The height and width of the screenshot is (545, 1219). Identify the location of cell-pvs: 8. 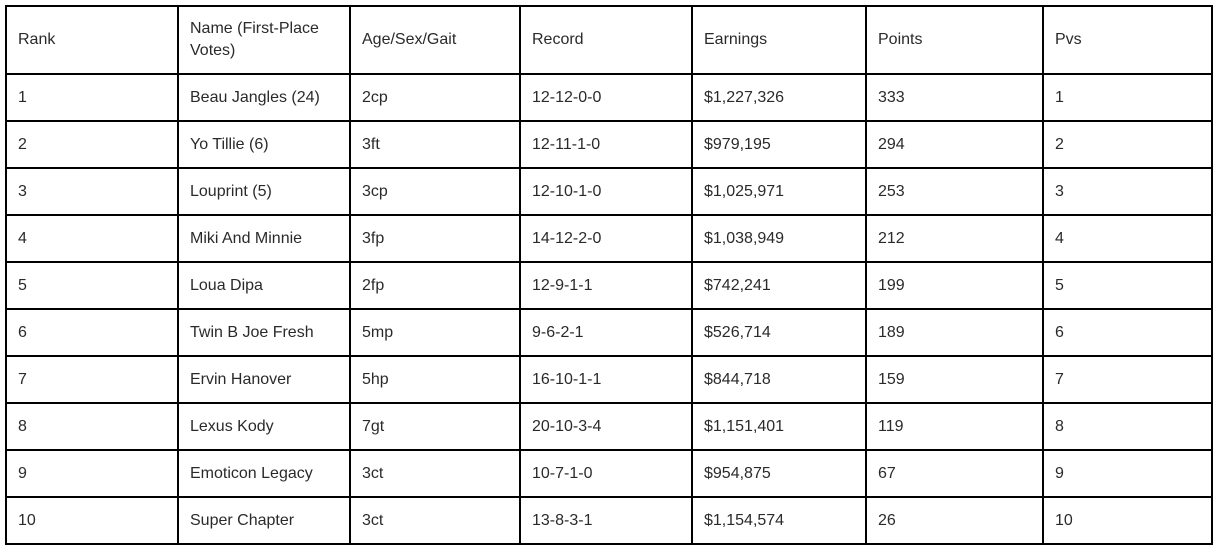
(1127, 426).